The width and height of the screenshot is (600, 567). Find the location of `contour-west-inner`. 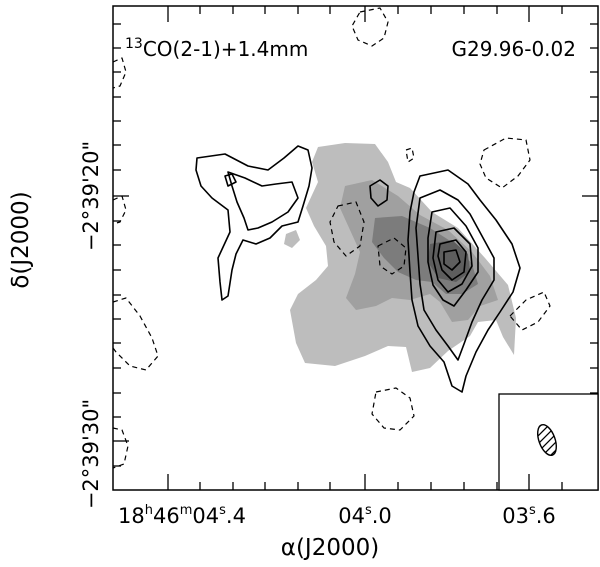

contour-west-inner is located at coordinates (263, 201).